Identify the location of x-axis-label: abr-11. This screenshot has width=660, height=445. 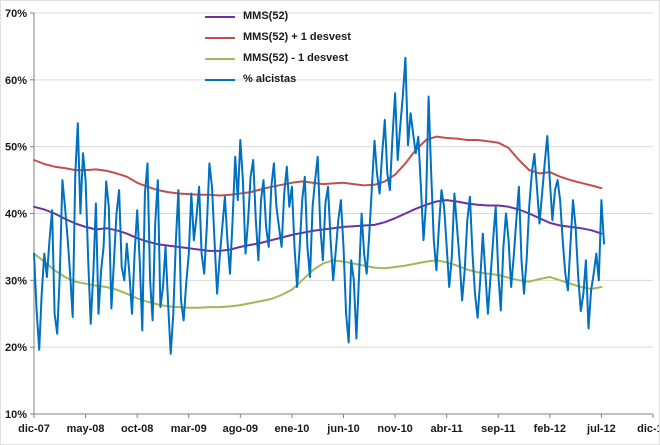
(446, 429).